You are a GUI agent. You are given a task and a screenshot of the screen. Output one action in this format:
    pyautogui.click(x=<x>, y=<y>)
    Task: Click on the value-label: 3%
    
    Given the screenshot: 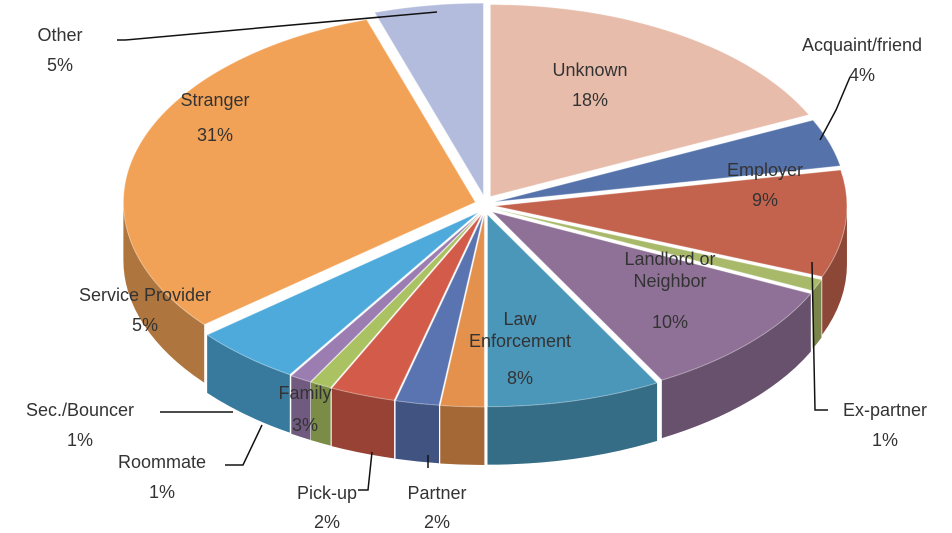 What is the action you would take?
    pyautogui.click(x=305, y=425)
    